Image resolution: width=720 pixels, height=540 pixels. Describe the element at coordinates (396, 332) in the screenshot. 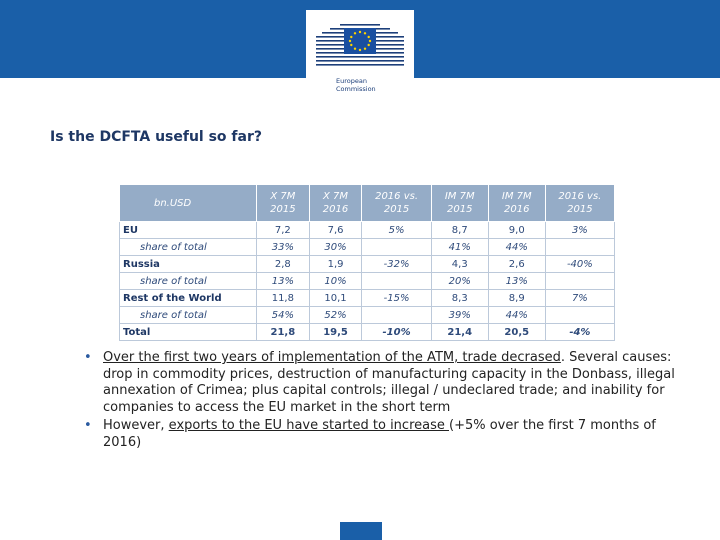

I see `table-cell: -10%` at that location.